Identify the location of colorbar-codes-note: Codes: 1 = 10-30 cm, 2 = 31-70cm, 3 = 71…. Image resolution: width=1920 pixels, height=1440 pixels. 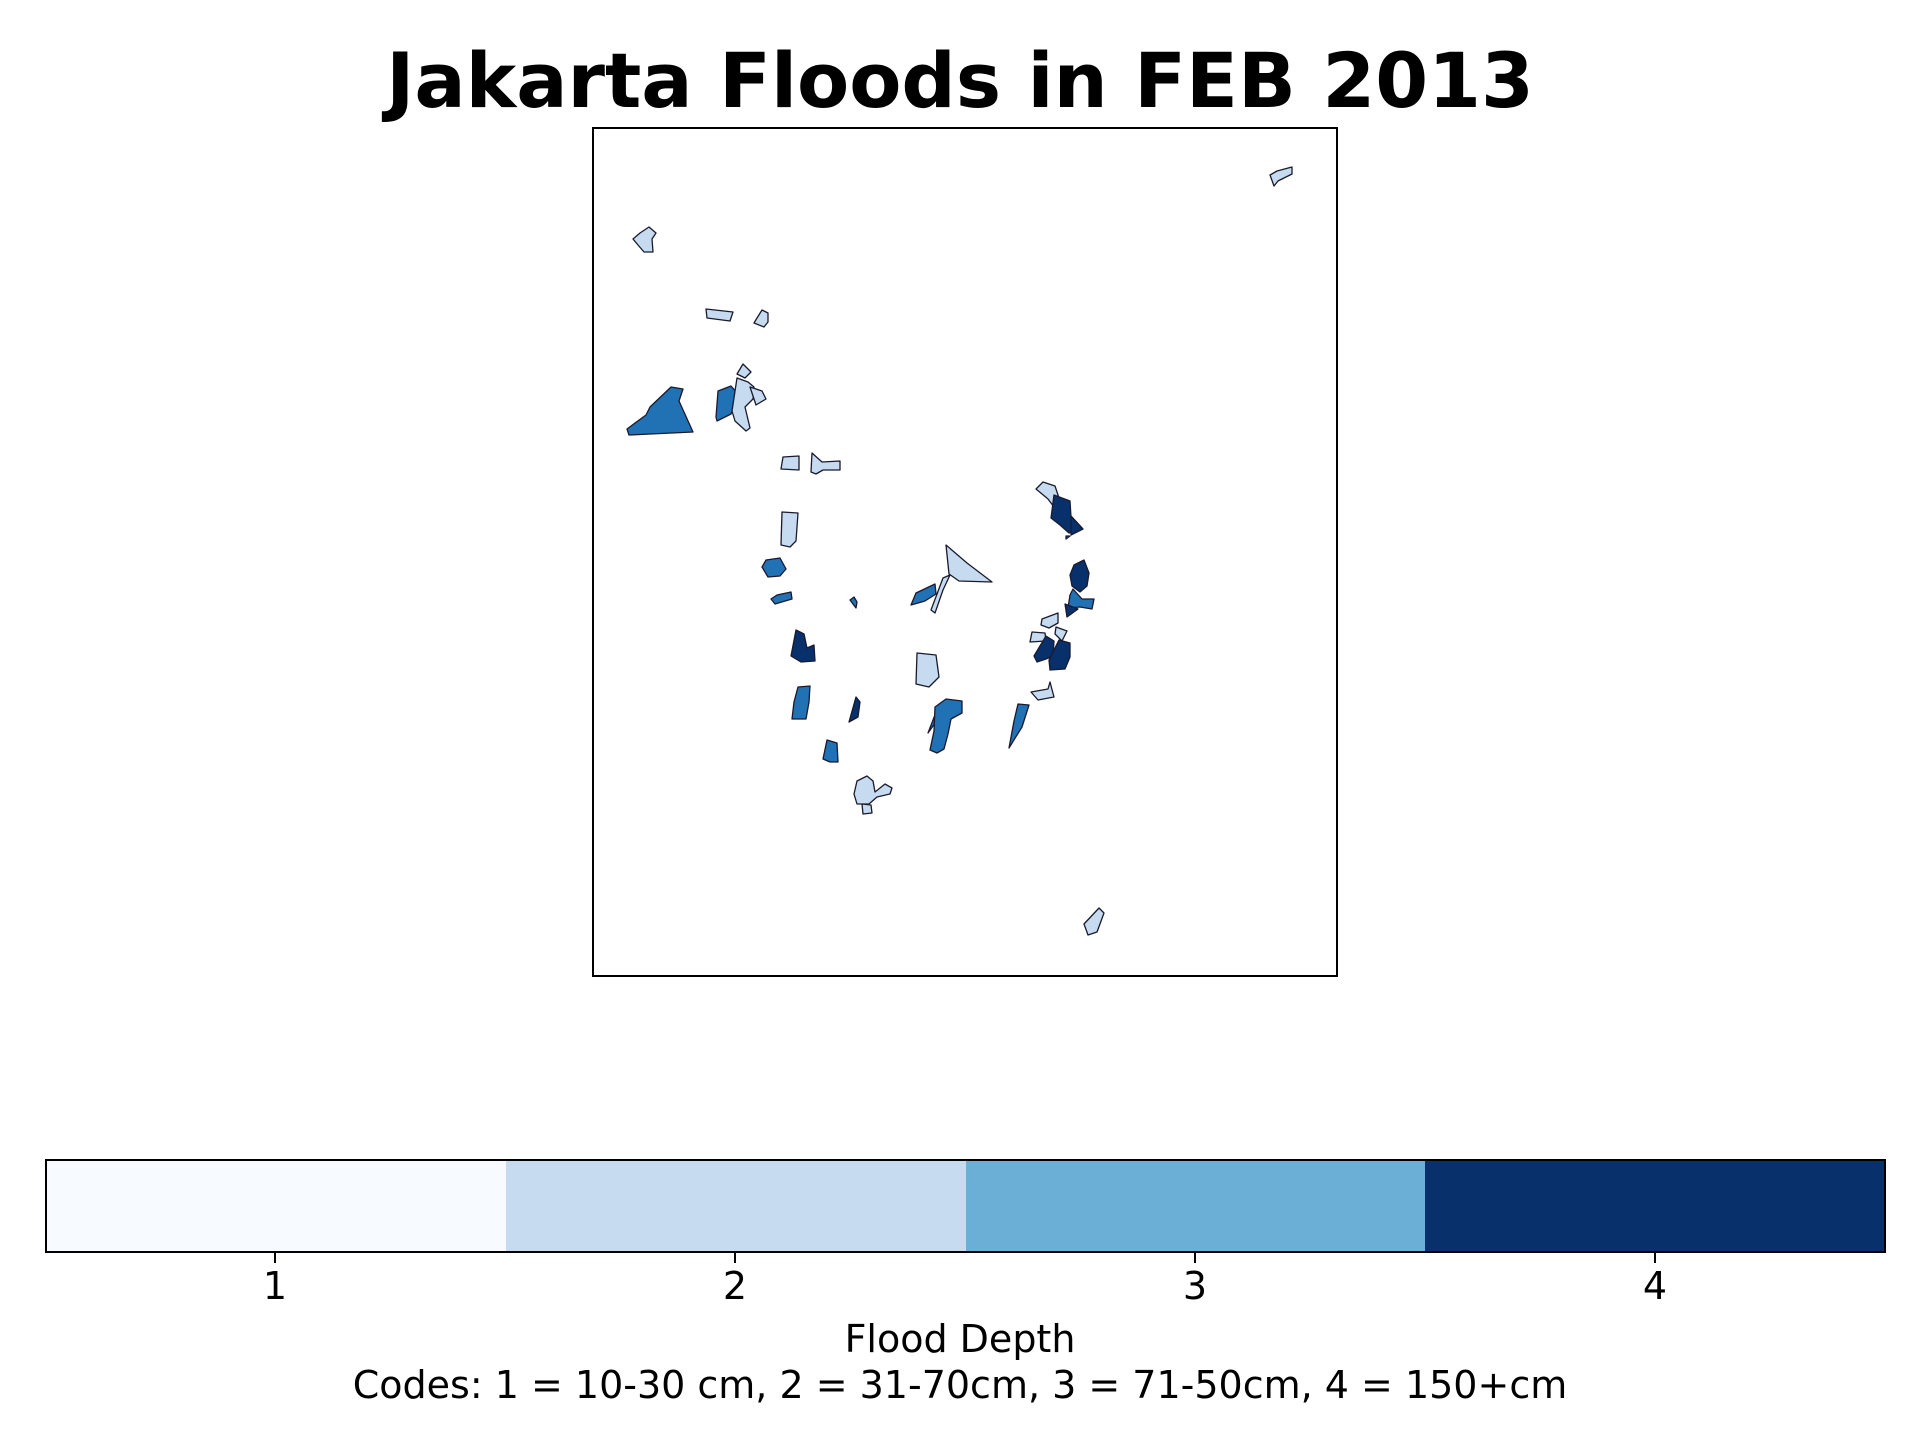
(960, 1385).